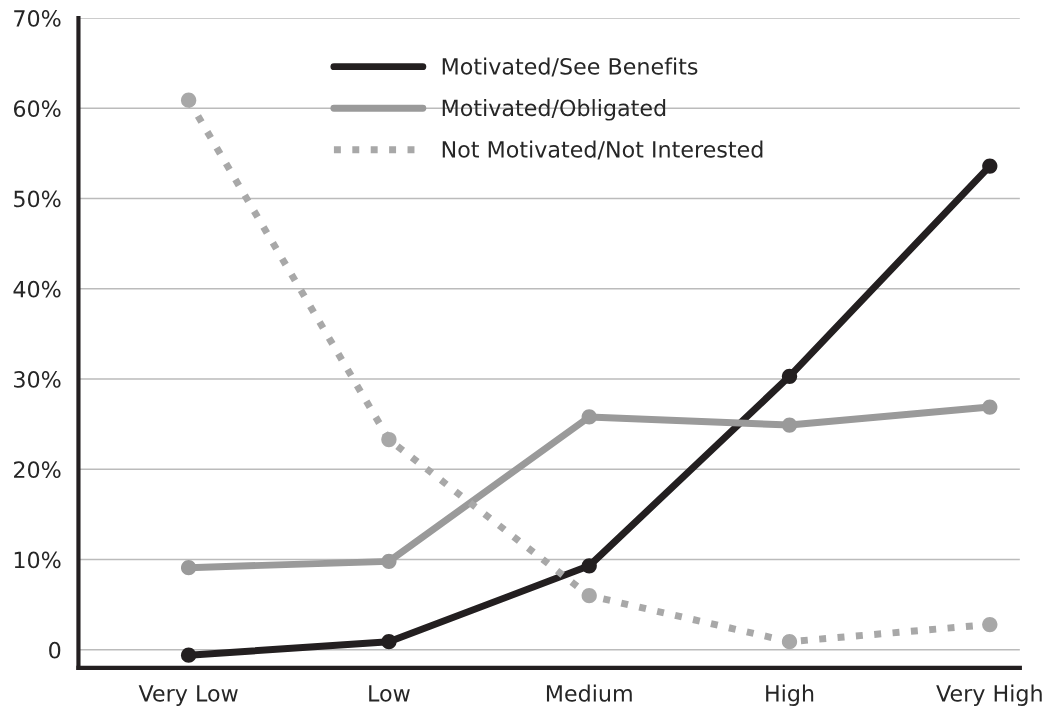 This screenshot has height=722, width=1046. Describe the element at coordinates (55, 650) in the screenshot. I see `y-tick-label: 0` at that location.